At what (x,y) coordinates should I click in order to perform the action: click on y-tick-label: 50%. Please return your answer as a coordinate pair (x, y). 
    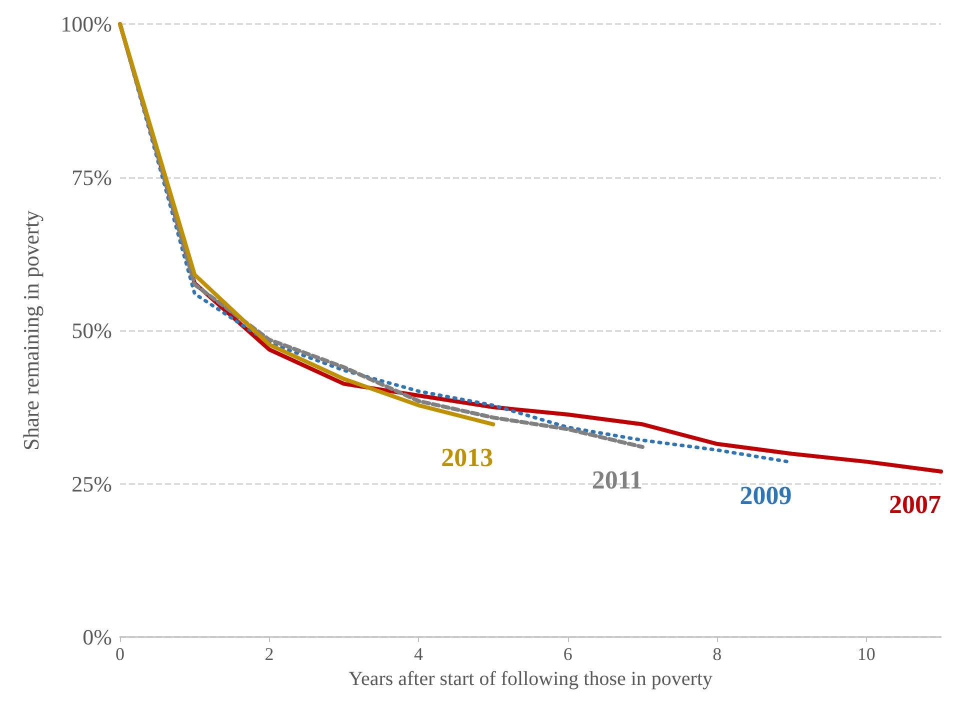
    Looking at the image, I should click on (92, 330).